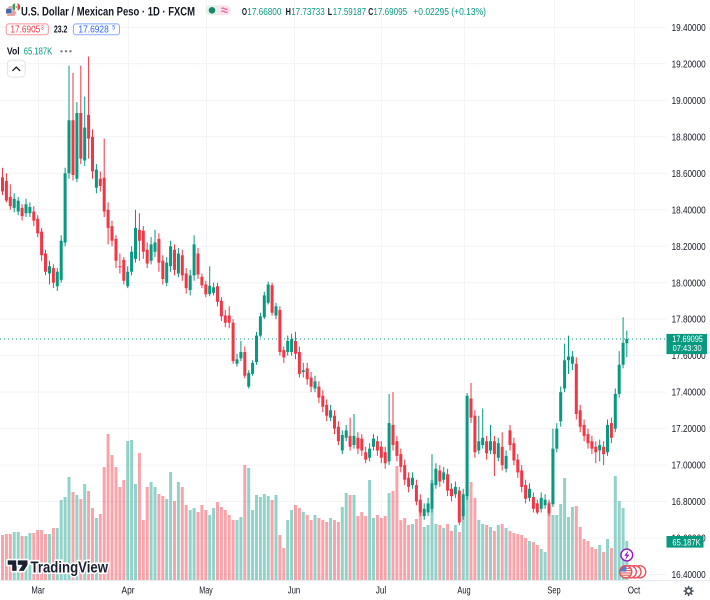 The width and height of the screenshot is (710, 600). I want to click on svg-text: 17.20000, so click(689, 429).